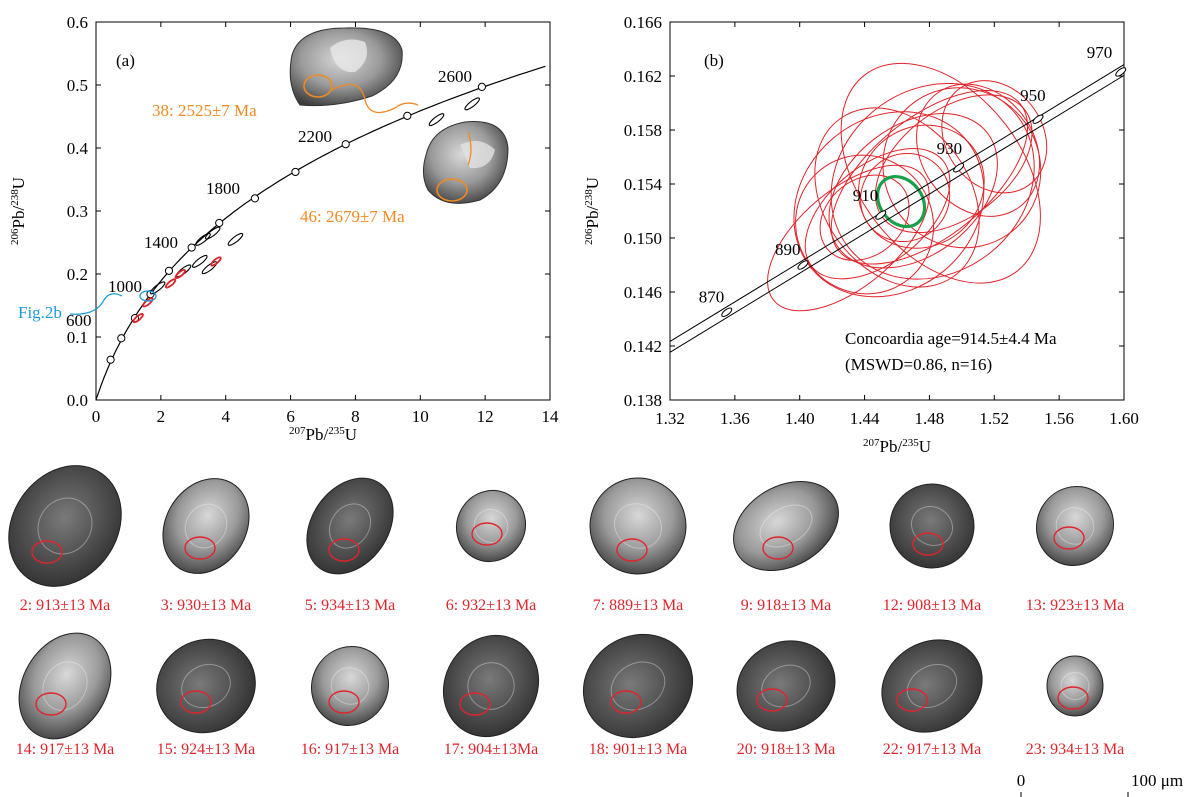 The image size is (1190, 797). I want to click on scale-bar-start: 0, so click(1021, 780).